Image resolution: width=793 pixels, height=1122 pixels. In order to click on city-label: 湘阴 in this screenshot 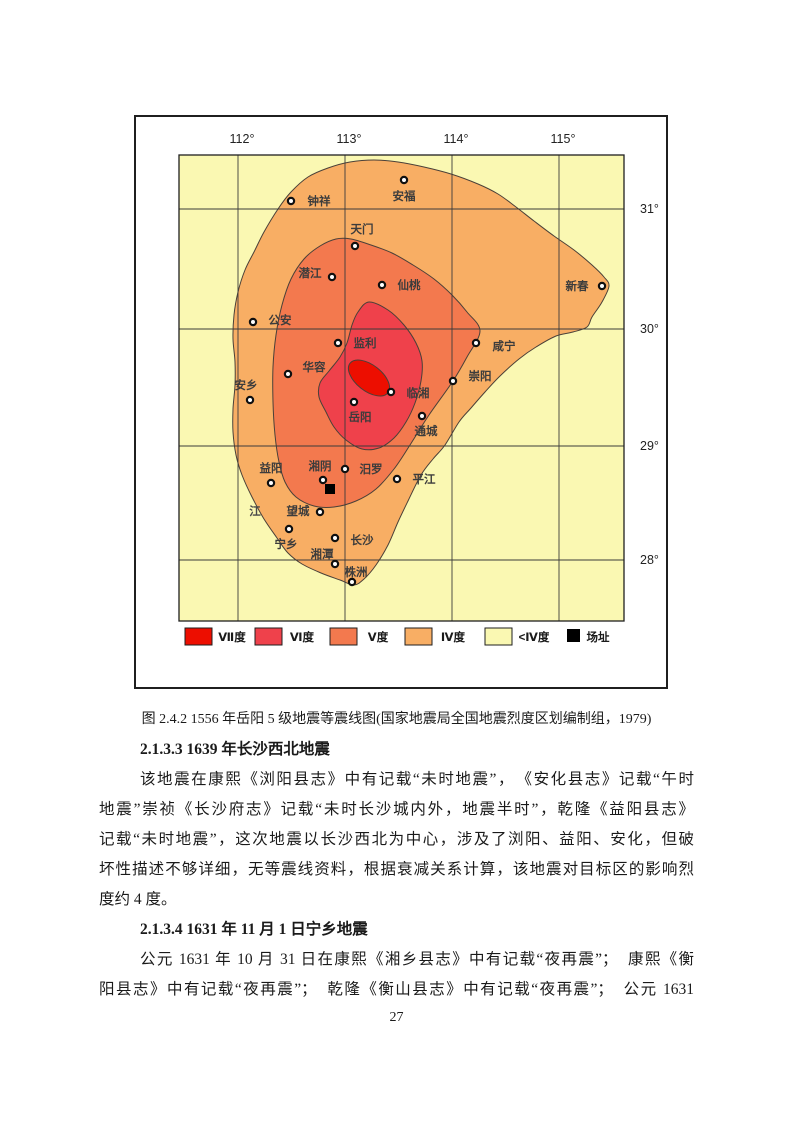, I will do `click(320, 466)`.